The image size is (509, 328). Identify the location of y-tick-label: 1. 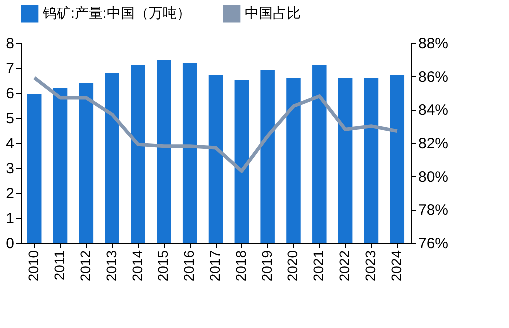
(10, 219).